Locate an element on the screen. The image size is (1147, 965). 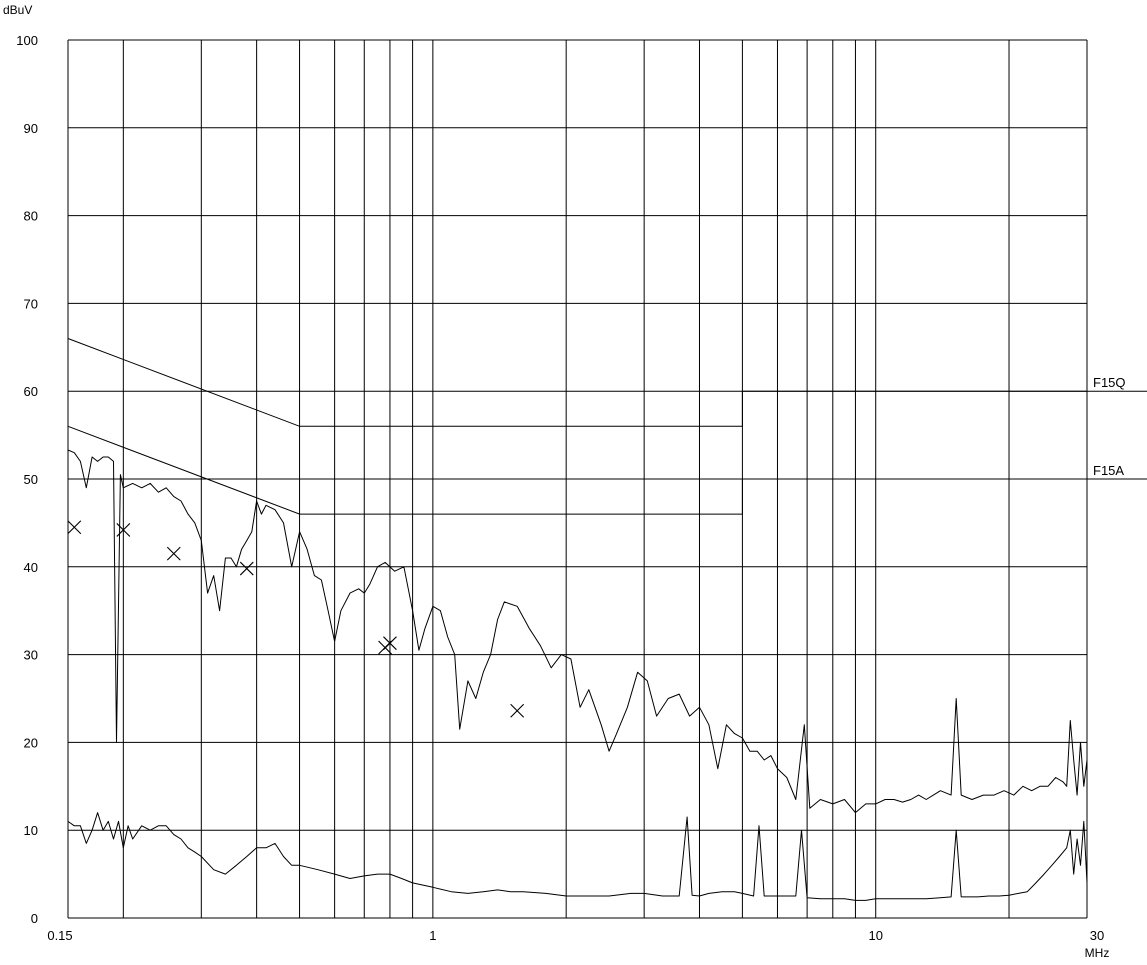
limit-label-f15a: F15A is located at coordinates (1108, 470).